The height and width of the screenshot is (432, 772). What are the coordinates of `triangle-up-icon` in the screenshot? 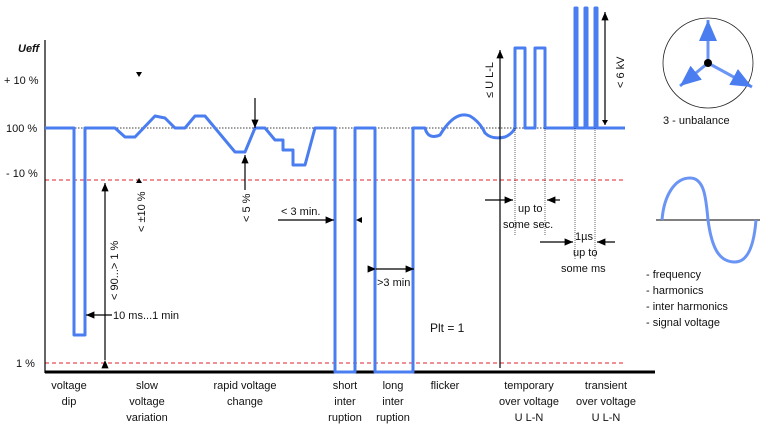 It's located at (139, 180).